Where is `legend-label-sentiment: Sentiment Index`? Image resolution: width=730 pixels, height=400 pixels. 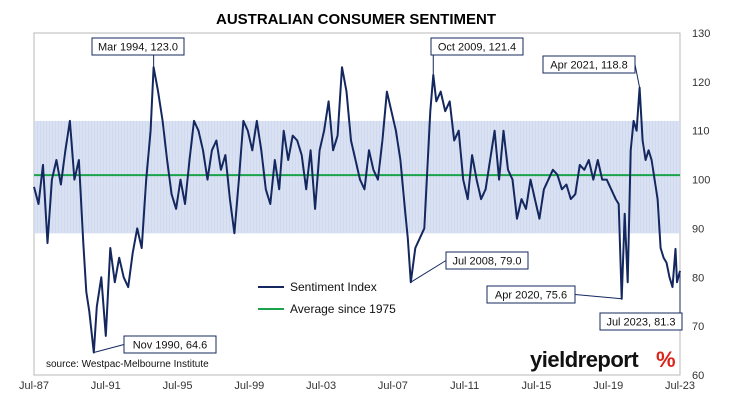
legend-label-sentiment: Sentiment Index is located at coordinates (333, 287).